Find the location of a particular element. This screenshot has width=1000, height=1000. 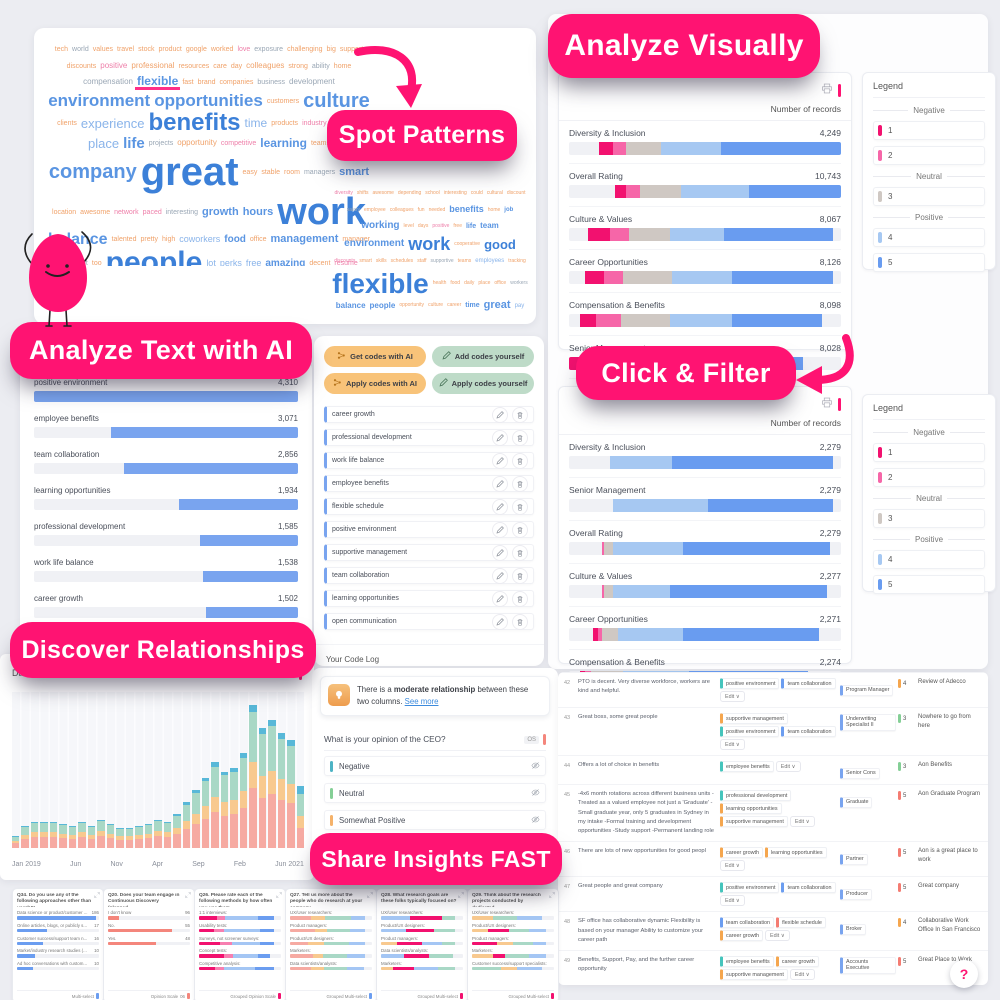

legend-item: 4 is located at coordinates (929, 237).